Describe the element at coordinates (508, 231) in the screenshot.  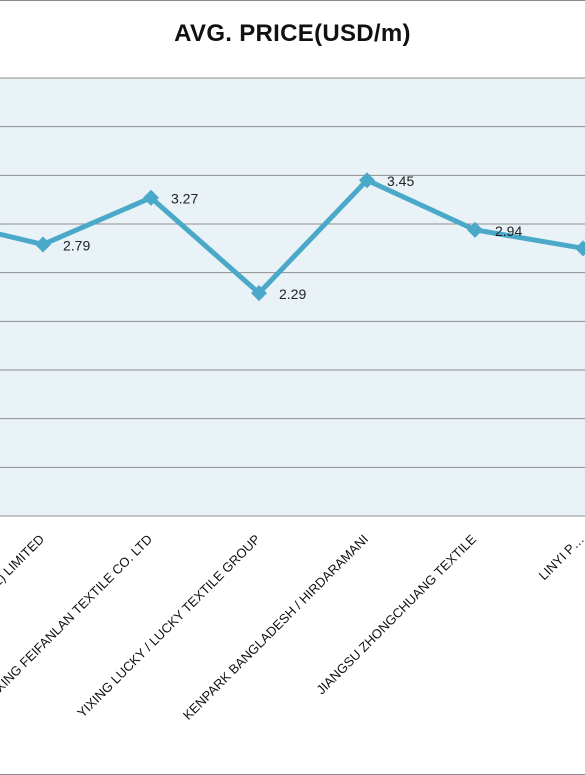
I see `data-label: 2.94` at that location.